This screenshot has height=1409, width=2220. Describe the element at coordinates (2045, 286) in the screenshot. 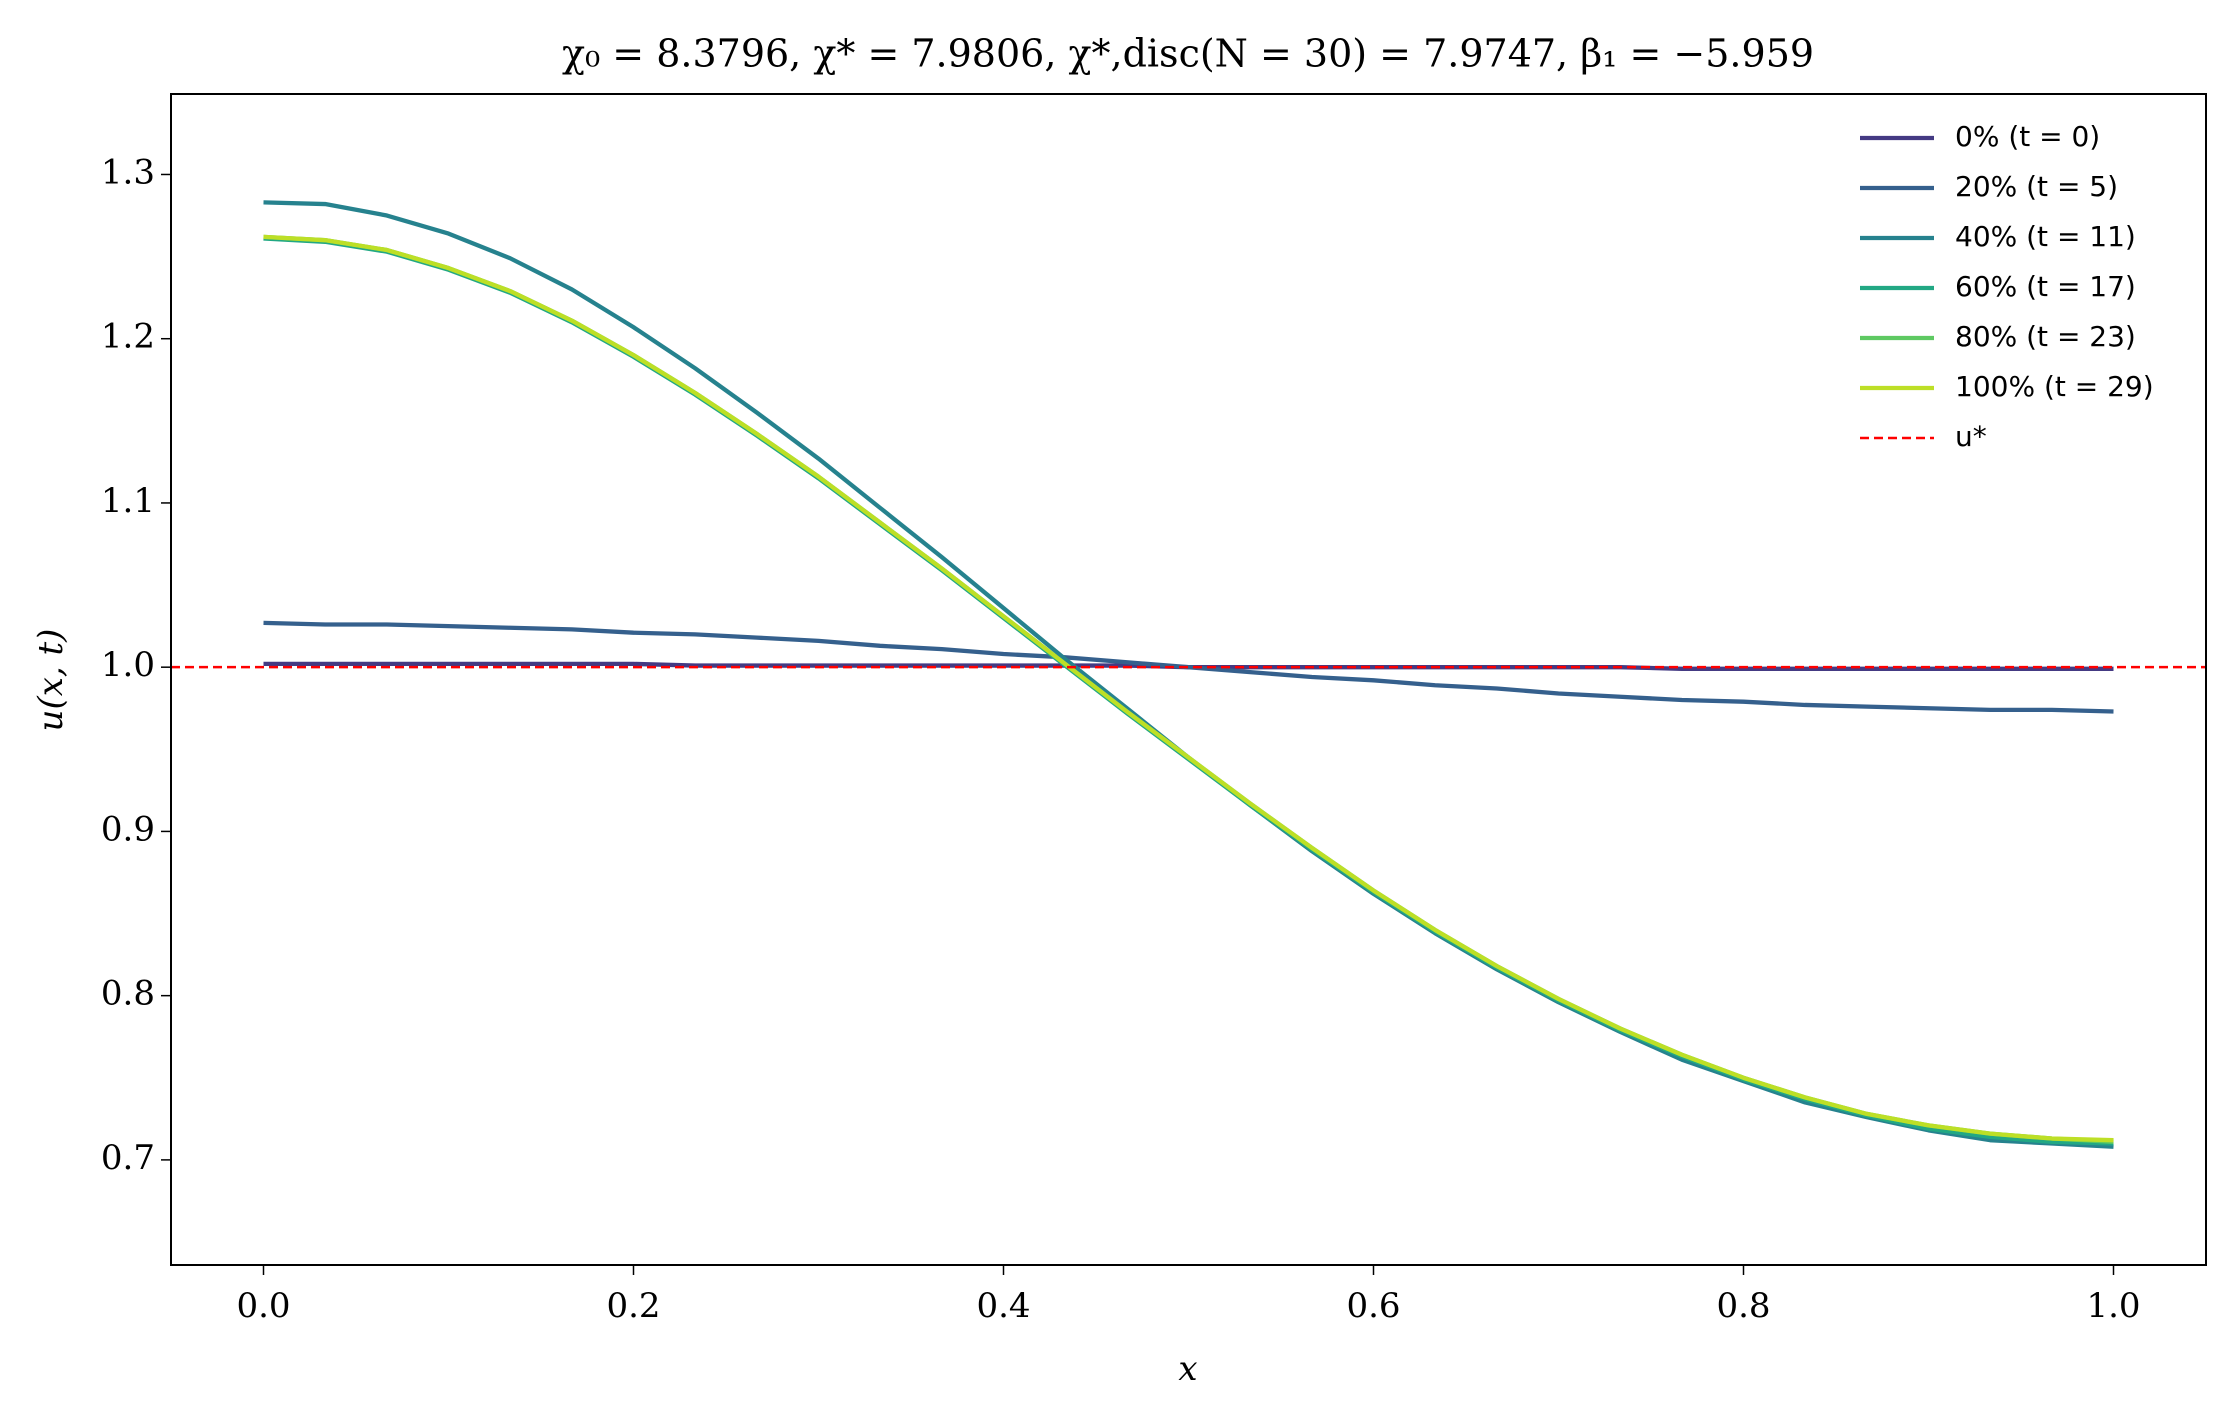

I see `legend-label: 60% (t = 17)` at that location.